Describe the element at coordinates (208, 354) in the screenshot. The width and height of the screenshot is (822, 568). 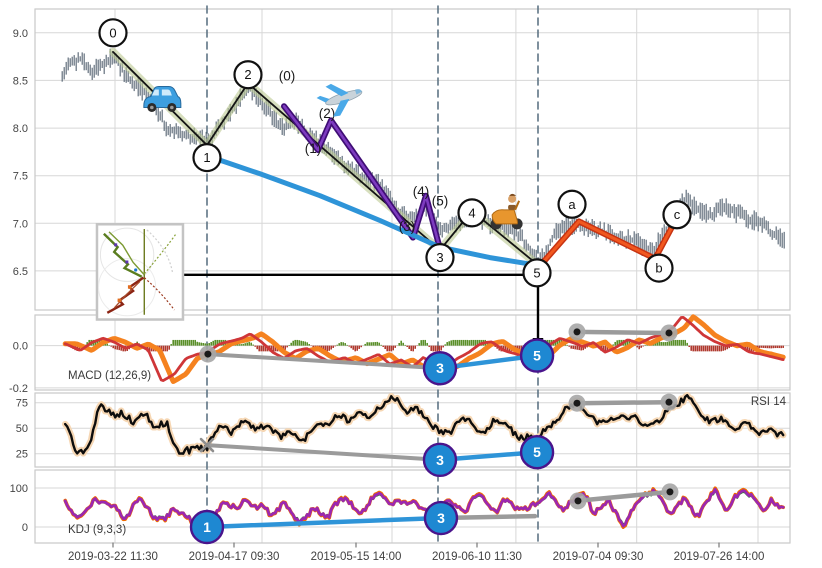
I see `macd-start-dot-core` at that location.